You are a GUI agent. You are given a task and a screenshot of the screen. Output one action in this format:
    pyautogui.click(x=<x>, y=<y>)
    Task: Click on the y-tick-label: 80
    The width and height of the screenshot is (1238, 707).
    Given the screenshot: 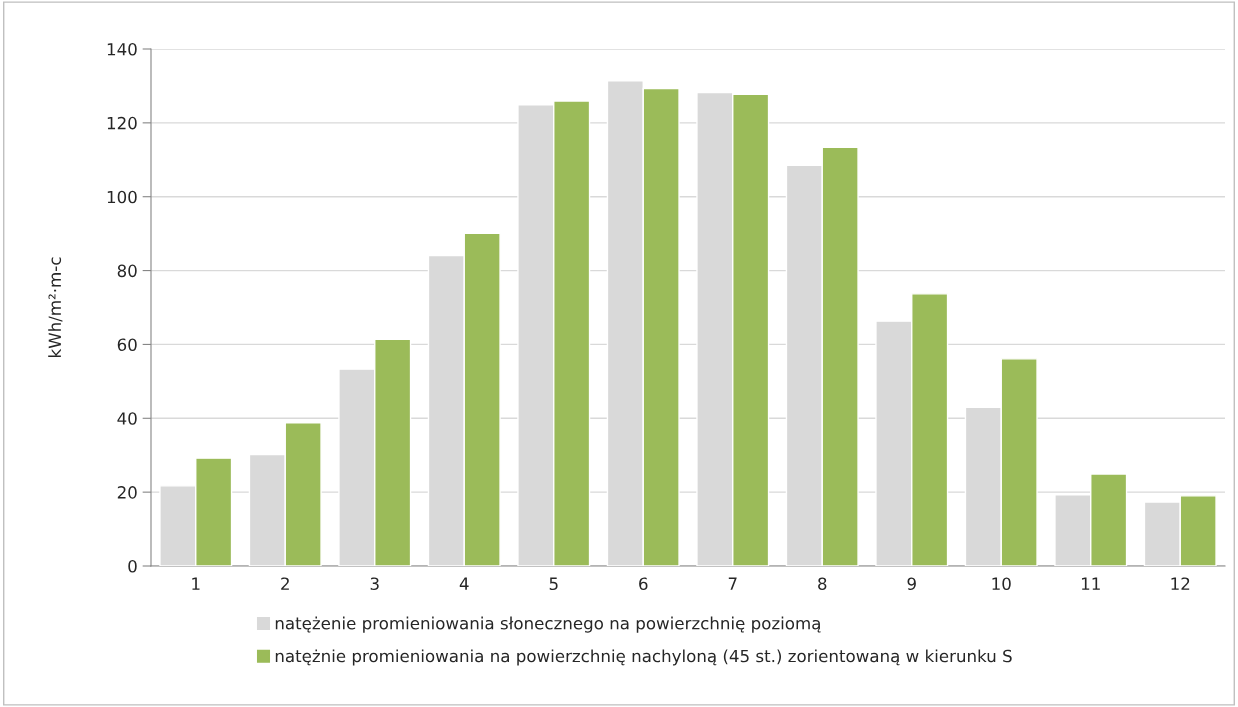 What is the action you would take?
    pyautogui.click(x=127, y=271)
    